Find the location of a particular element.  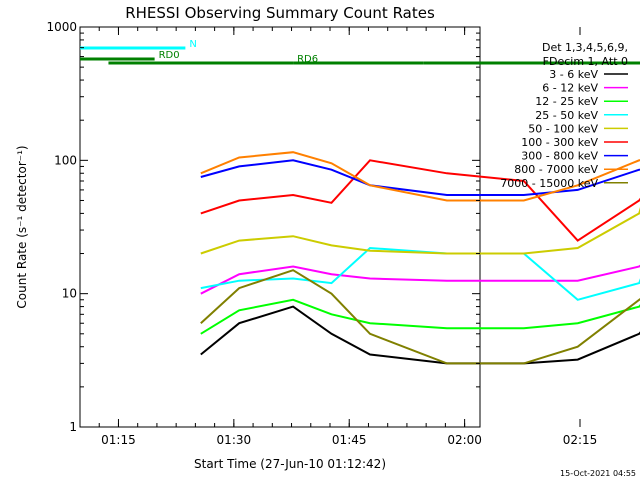

legend-entry-label: 7000 - 15000 keV is located at coordinates (549, 183).